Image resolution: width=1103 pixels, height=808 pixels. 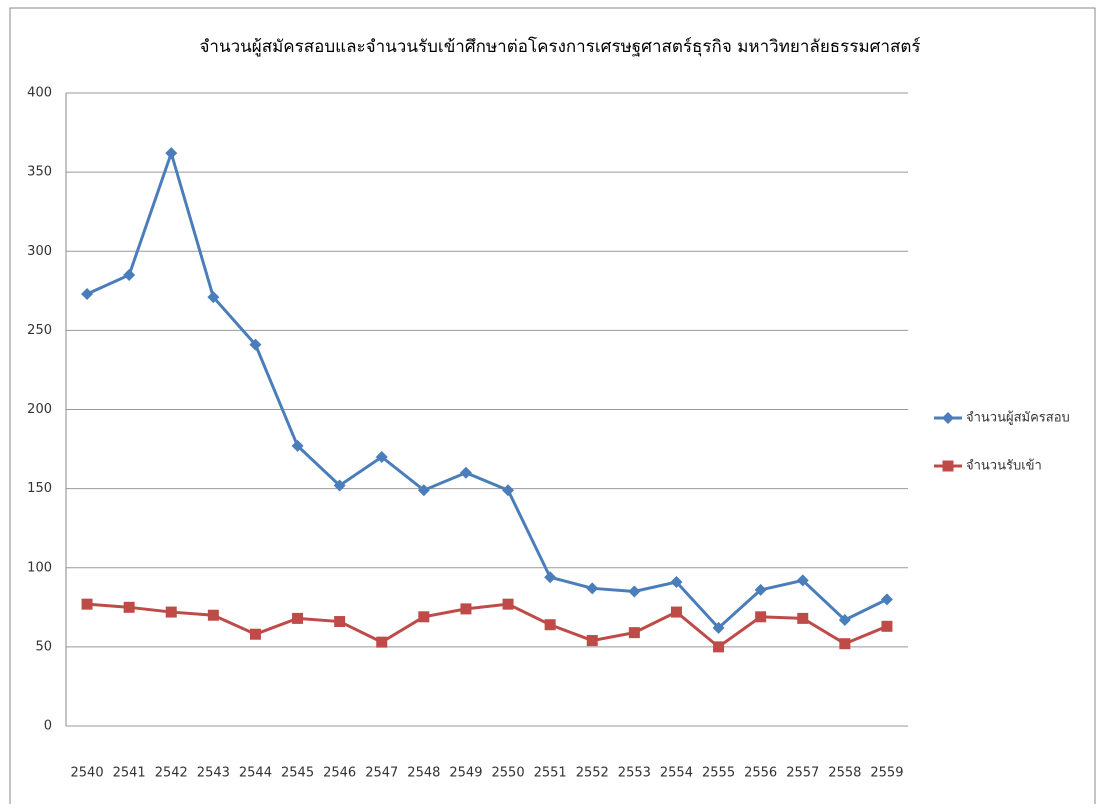 I want to click on legend-label: จำนวนรับเข้า, so click(x=1004, y=466).